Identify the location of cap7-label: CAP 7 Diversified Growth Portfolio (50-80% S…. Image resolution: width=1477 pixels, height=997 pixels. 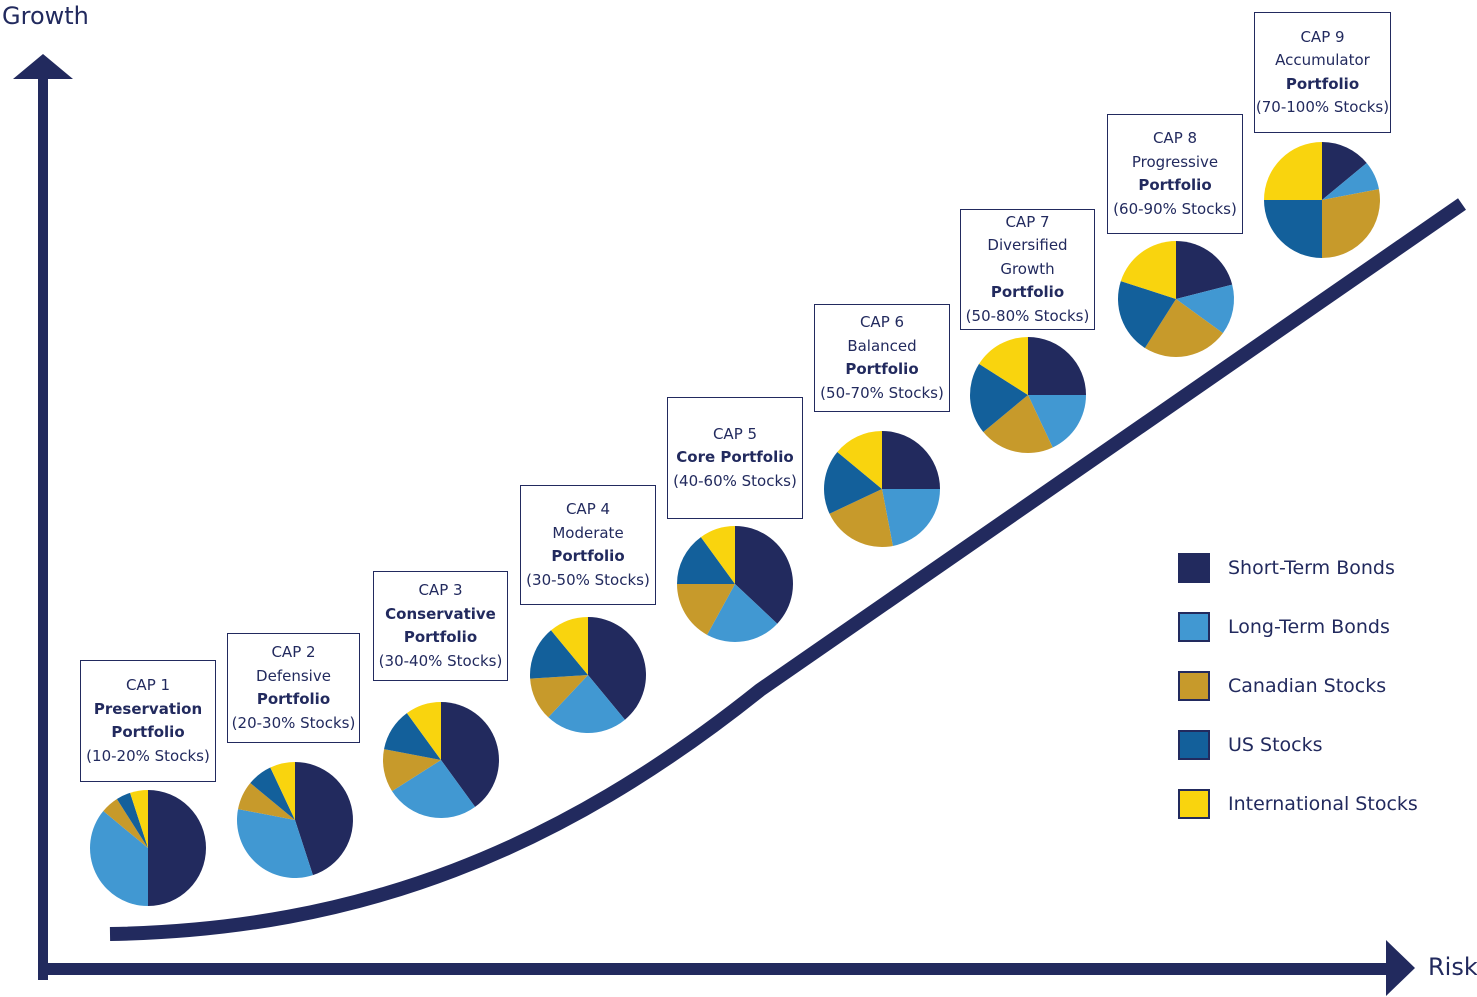
(1027, 269).